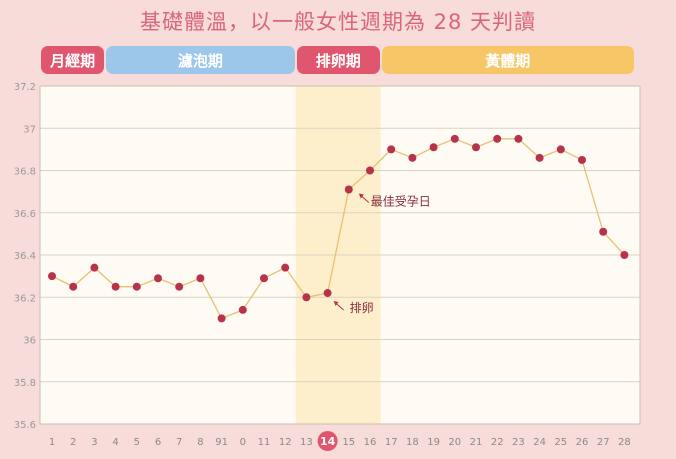 This screenshot has width=676, height=459. Describe the element at coordinates (285, 442) in the screenshot. I see `x-tick-label: 12` at that location.